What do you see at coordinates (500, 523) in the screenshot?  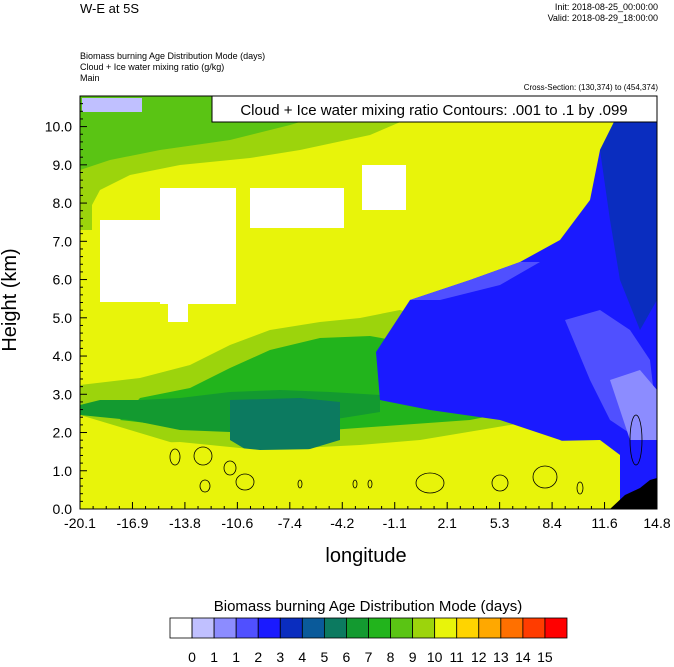 I see `x-tick-label: 5.3` at bounding box center [500, 523].